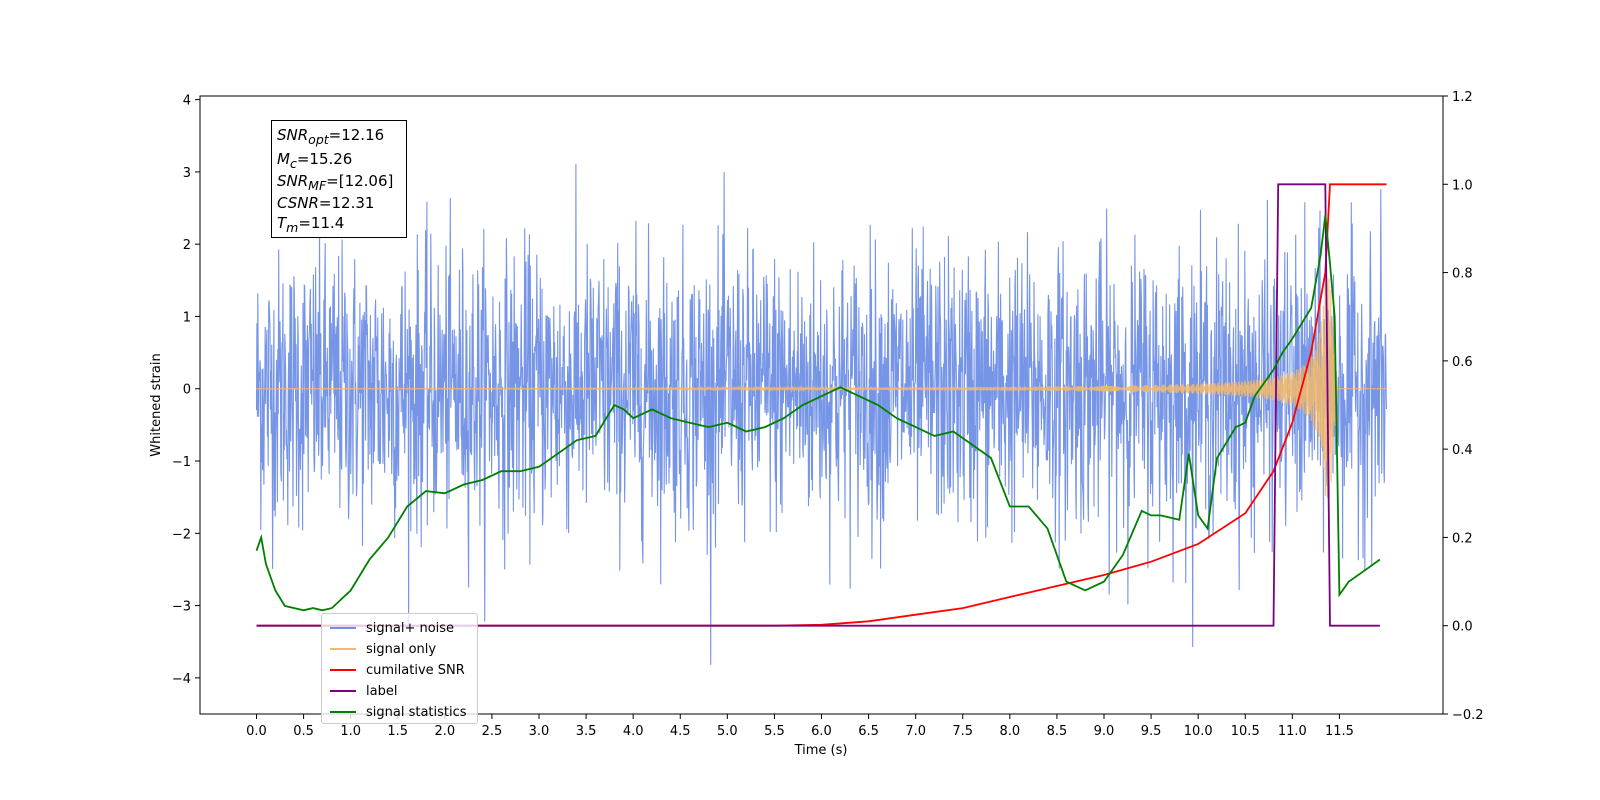 This screenshot has width=1600, height=800. Describe the element at coordinates (1057, 731) in the screenshot. I see `x-tick-label: 8.5` at that location.